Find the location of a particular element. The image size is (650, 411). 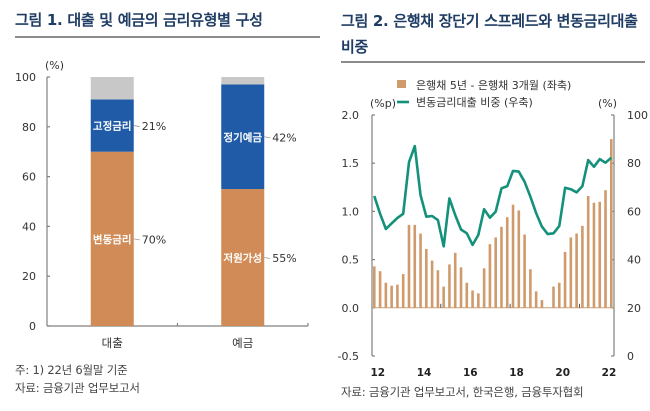

figure1-title: 그림 1. 대출 및 예금의 금리유형별 구성 is located at coordinates (139, 20).